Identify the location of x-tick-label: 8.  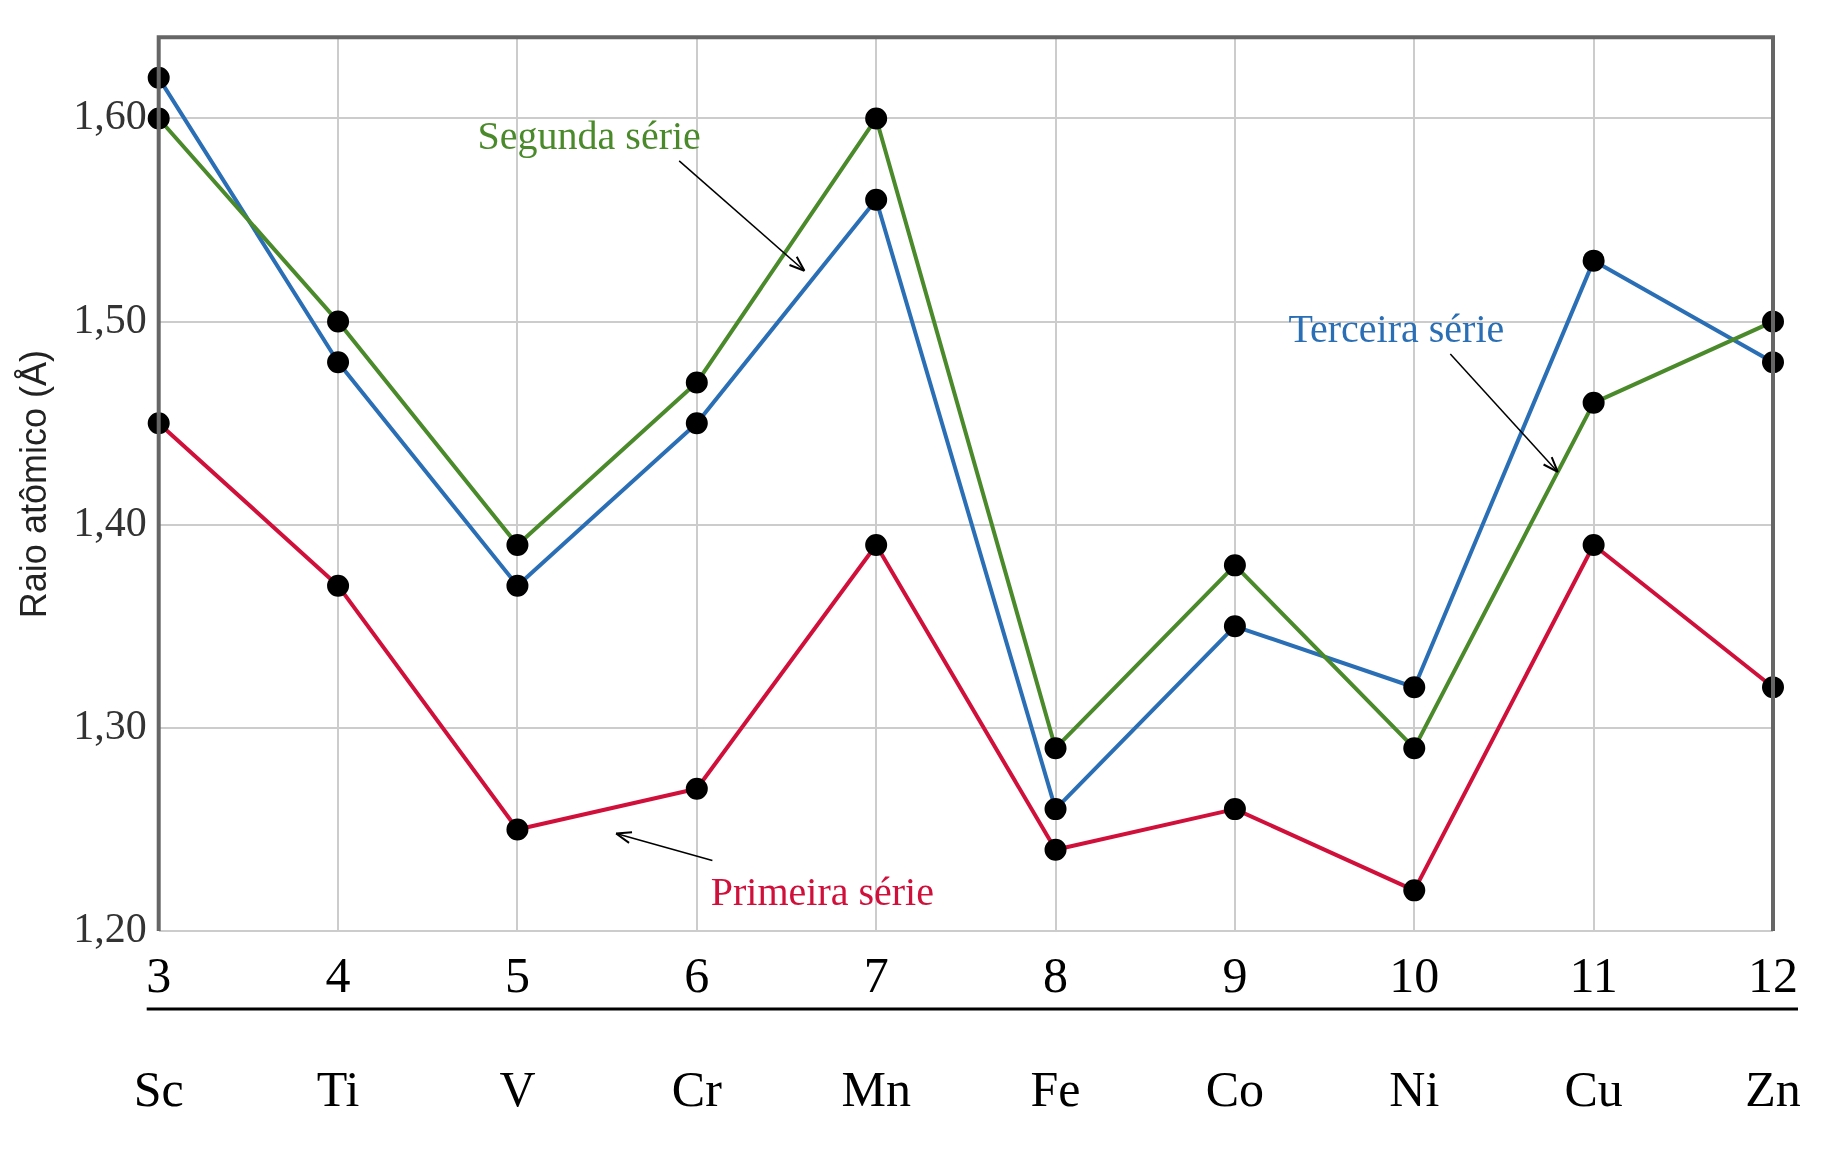
(1056, 975).